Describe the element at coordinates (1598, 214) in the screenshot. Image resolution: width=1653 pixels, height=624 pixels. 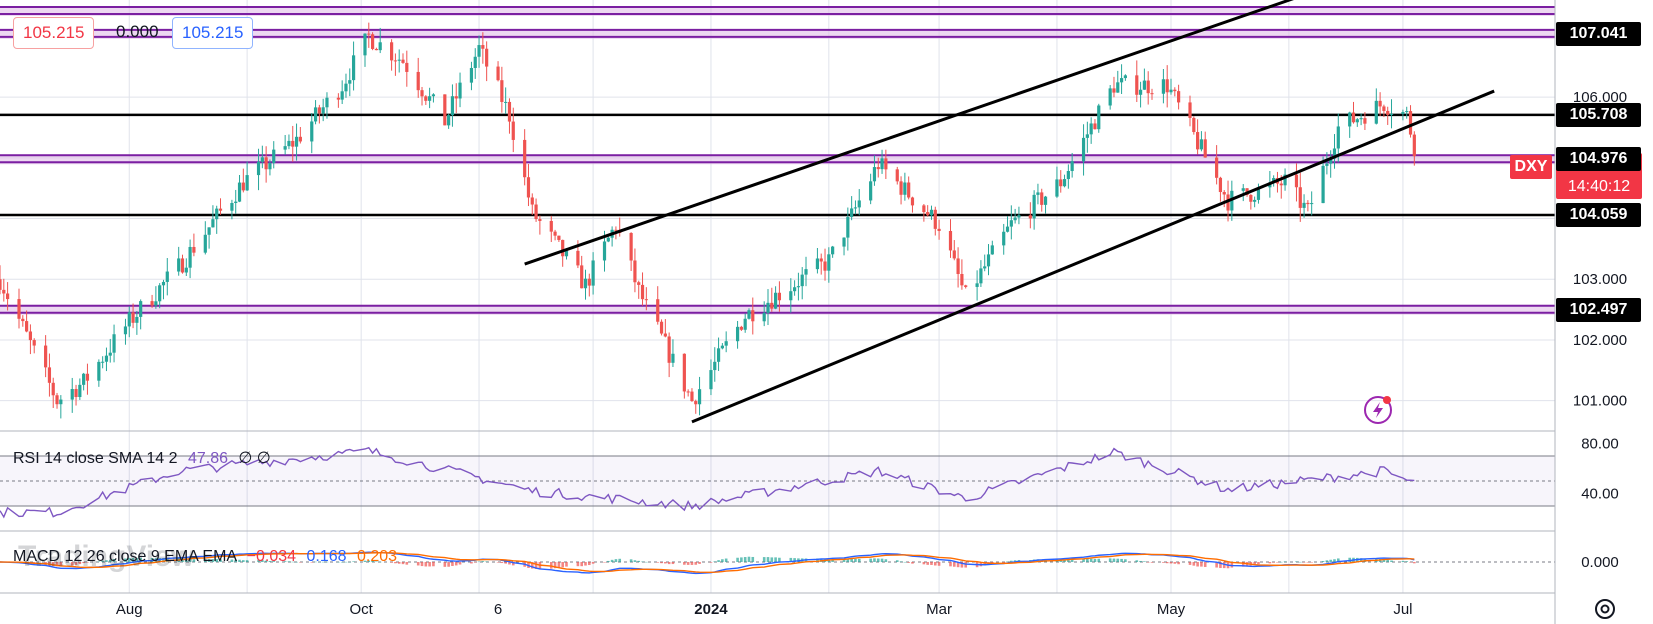
I see `price-level-badge: 104.059` at that location.